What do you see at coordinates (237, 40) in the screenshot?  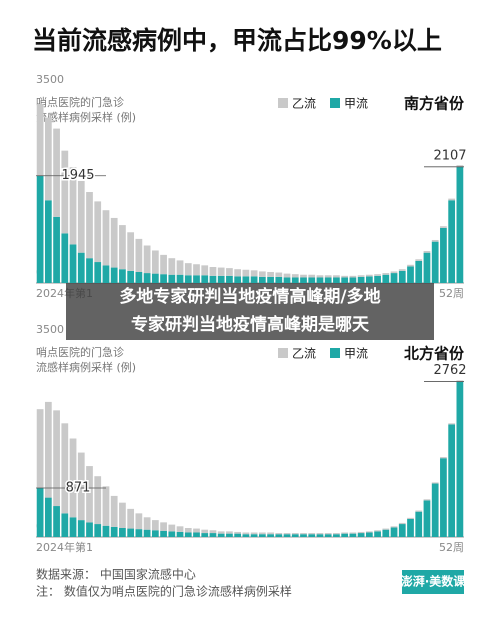 I see `page-title: 当前流感病例中，甲流占比99%以上` at bounding box center [237, 40].